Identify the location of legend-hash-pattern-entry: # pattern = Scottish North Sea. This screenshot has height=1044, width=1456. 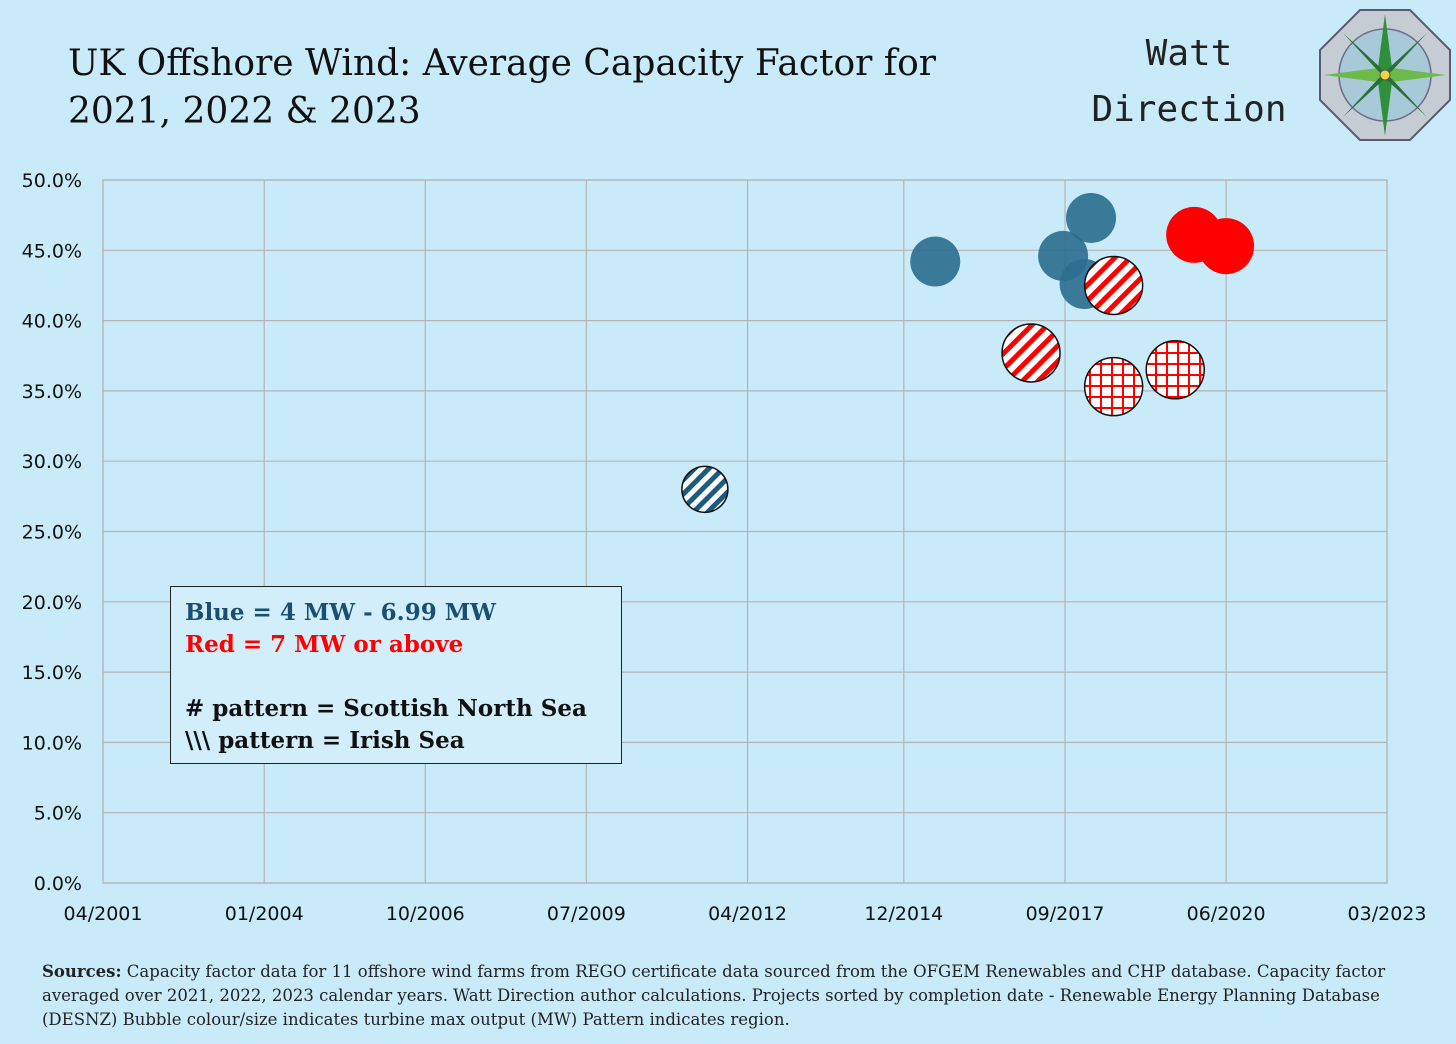
(386, 708).